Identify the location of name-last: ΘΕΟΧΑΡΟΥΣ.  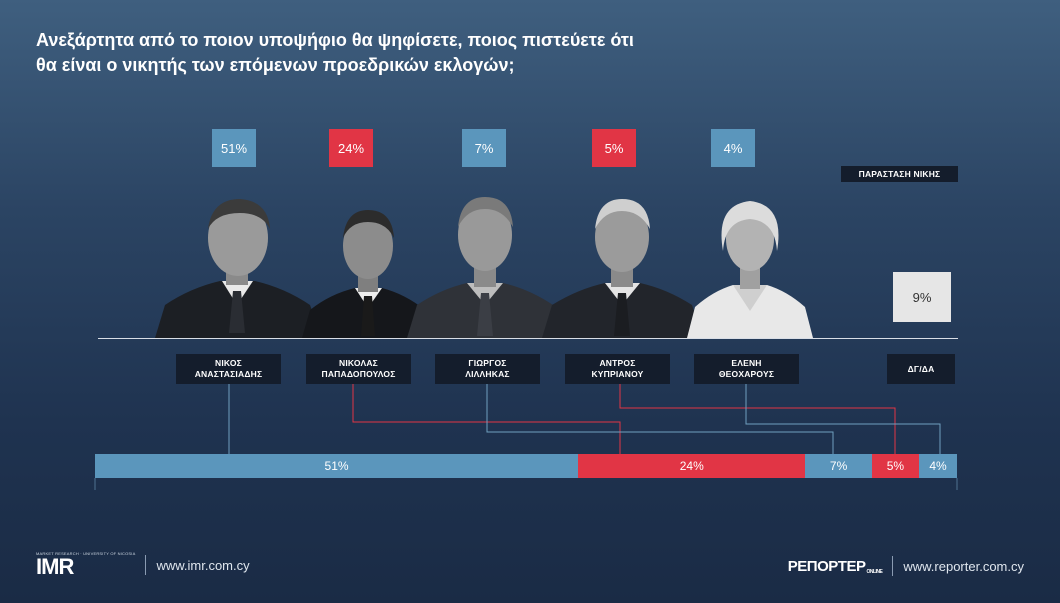
(746, 374).